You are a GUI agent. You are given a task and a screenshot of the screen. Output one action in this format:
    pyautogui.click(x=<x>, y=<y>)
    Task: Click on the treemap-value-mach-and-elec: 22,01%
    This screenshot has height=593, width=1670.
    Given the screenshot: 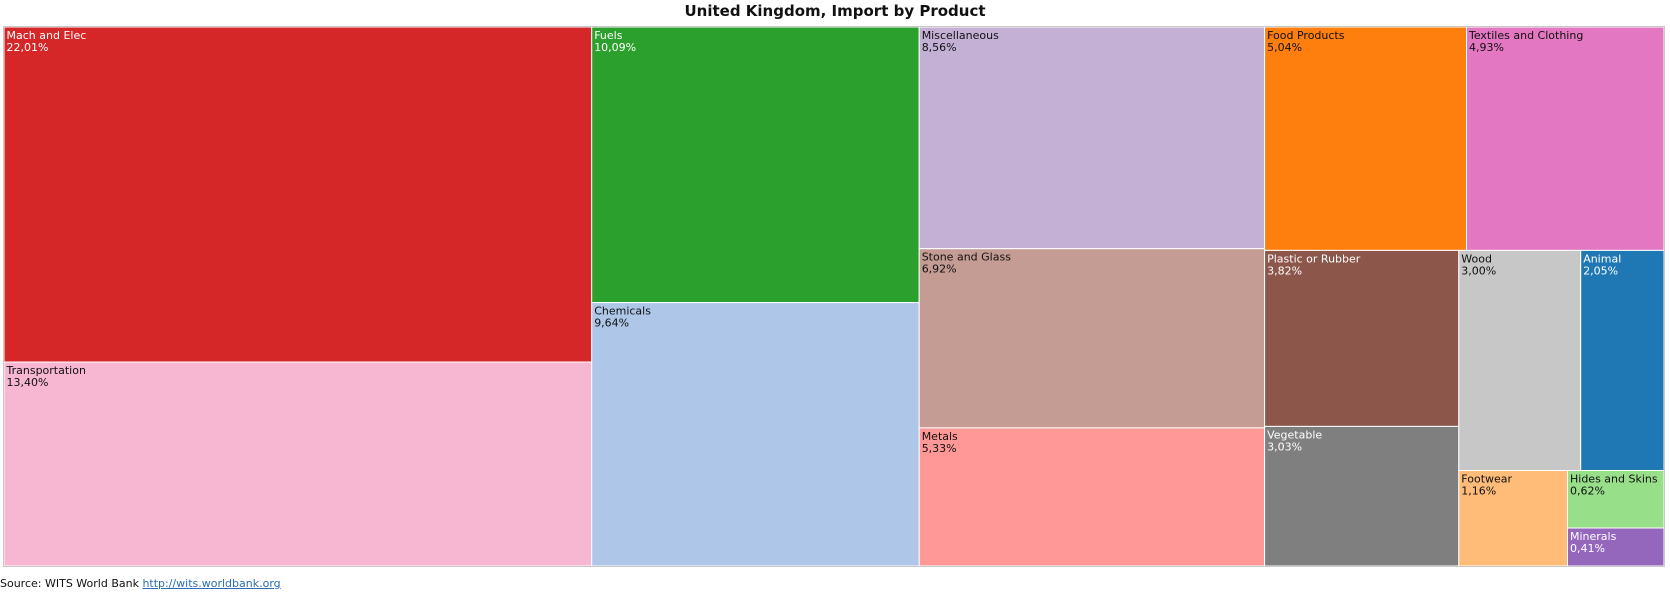 What is the action you would take?
    pyautogui.click(x=28, y=47)
    